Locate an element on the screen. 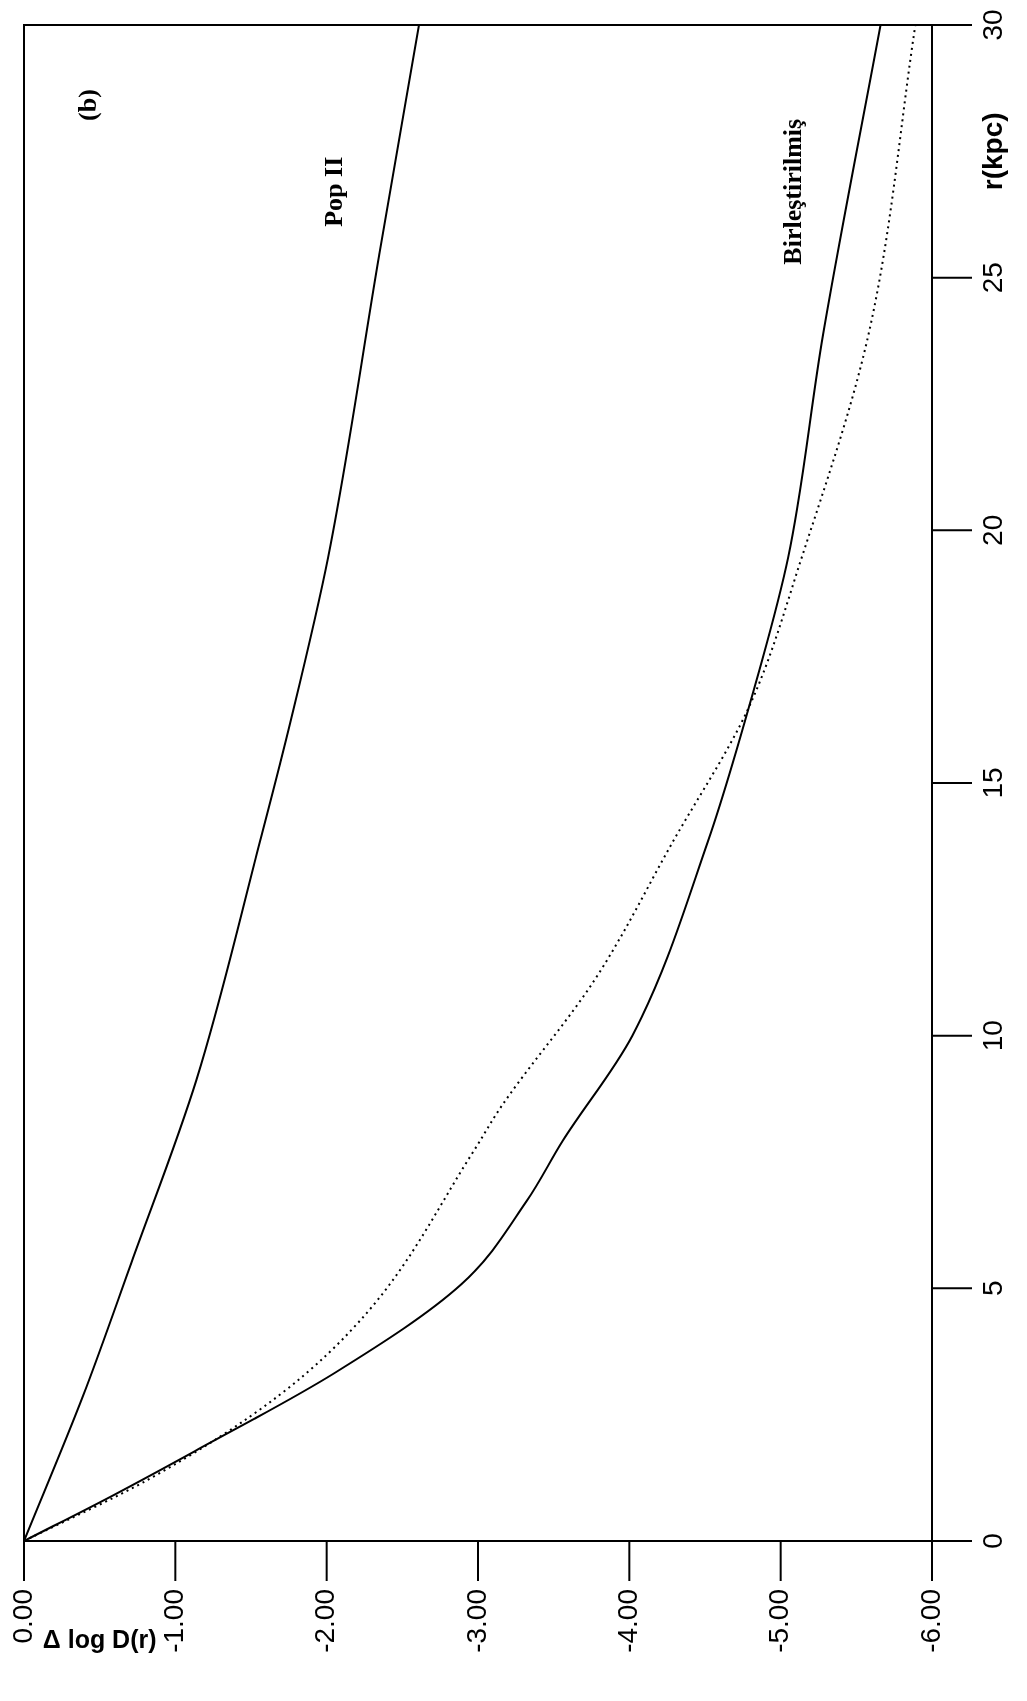 The width and height of the screenshot is (1027, 1701). x-tick-label: -1.00 is located at coordinates (174, 1621).